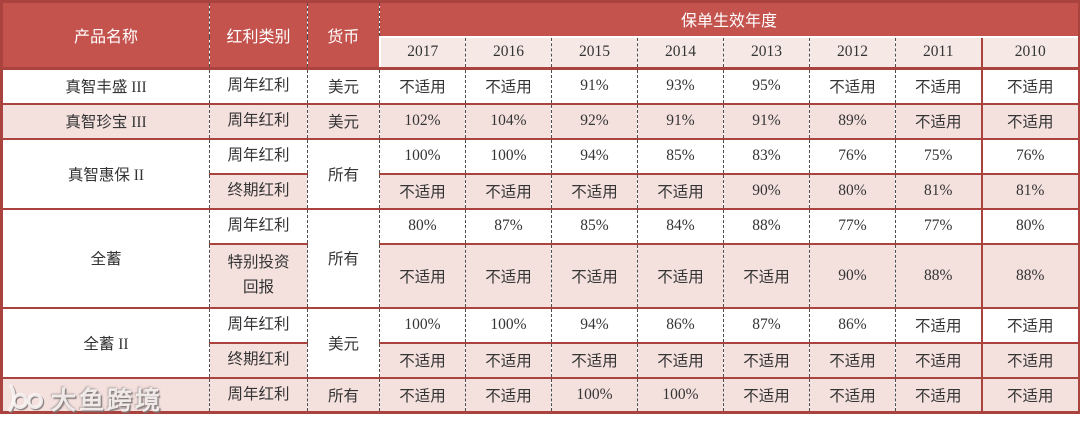 This screenshot has height=423, width=1080. I want to click on year-header: 2011, so click(938, 52).